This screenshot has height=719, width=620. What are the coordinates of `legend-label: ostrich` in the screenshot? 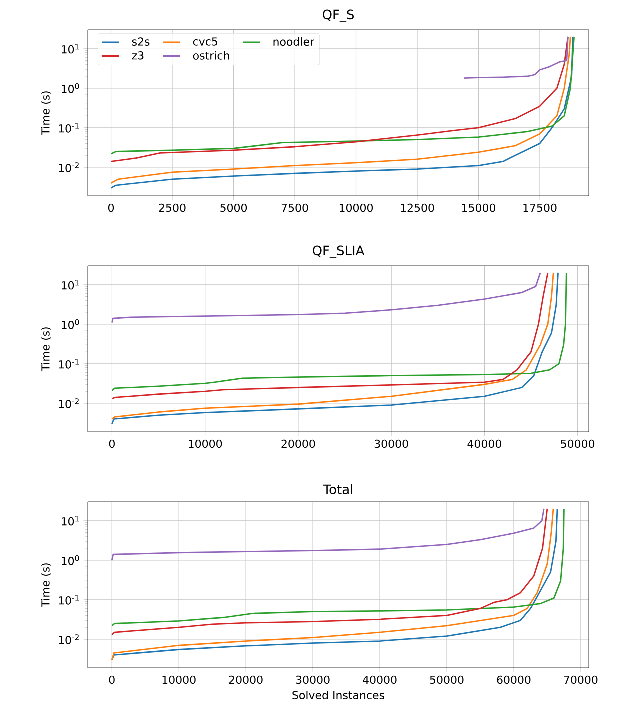 It's located at (211, 55).